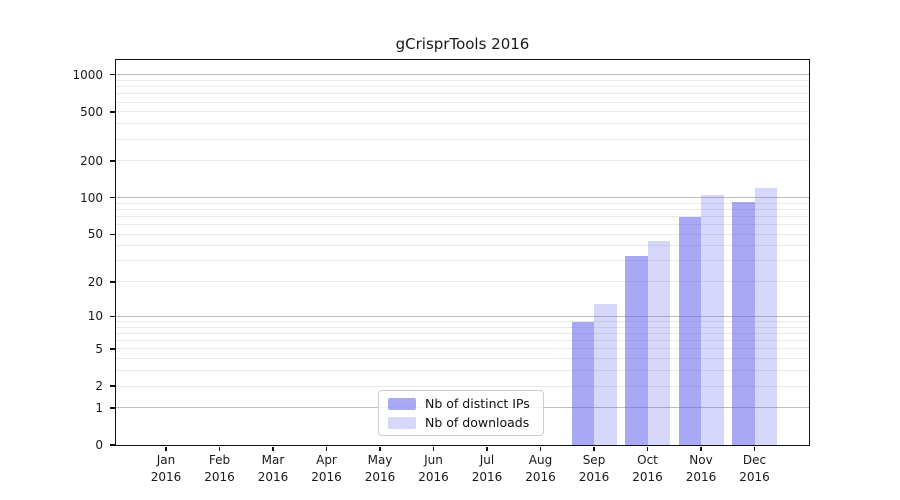 This screenshot has height=500, width=900. I want to click on legend-label-downloads: Nb of downloads, so click(477, 422).